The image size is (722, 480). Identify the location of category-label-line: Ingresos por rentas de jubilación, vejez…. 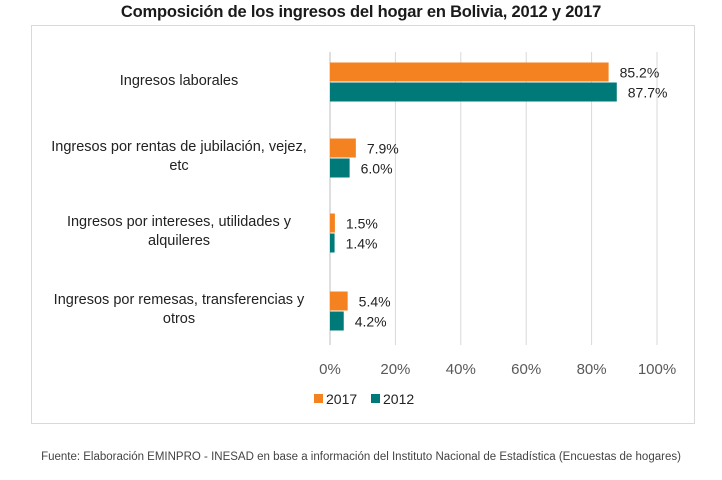
(179, 147).